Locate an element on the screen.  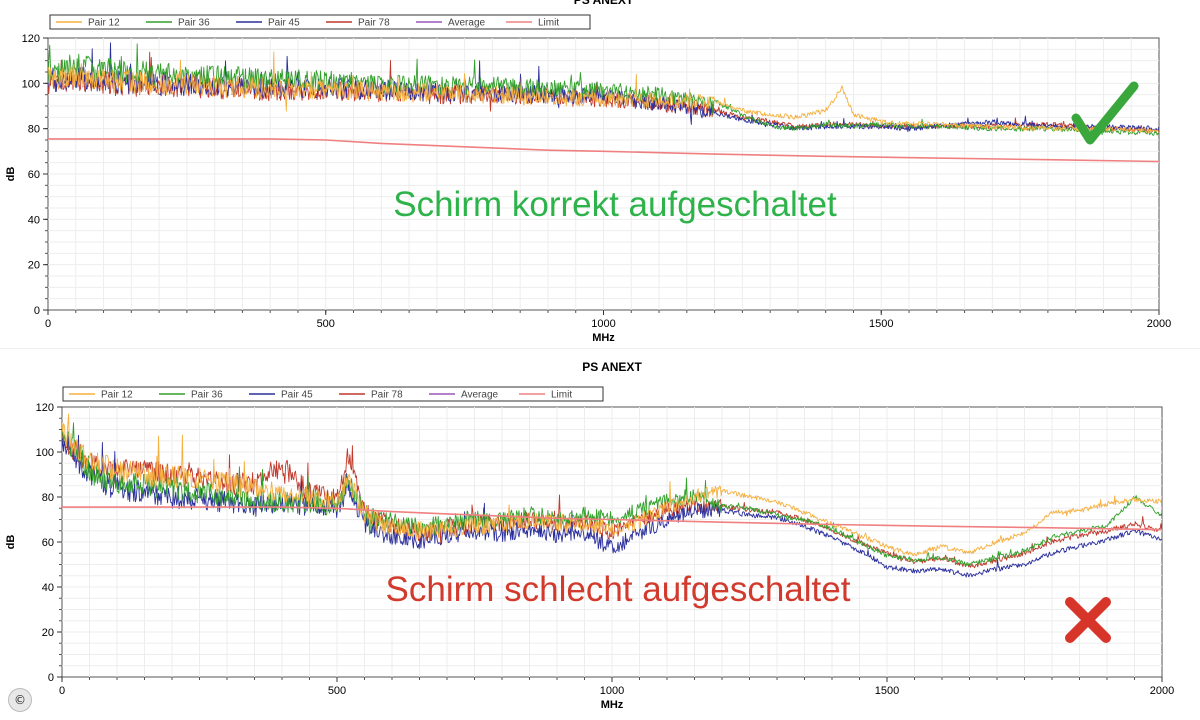
copyright-icon: © is located at coordinates (20, 700).